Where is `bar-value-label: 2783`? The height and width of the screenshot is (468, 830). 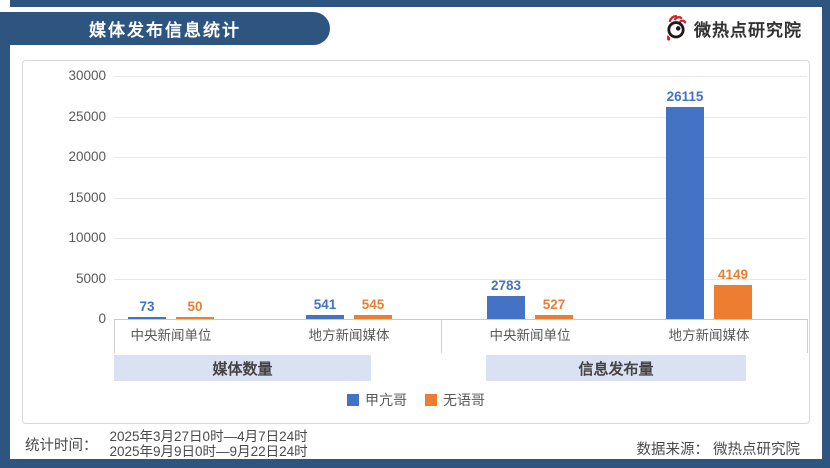 bar-value-label: 2783 is located at coordinates (506, 285).